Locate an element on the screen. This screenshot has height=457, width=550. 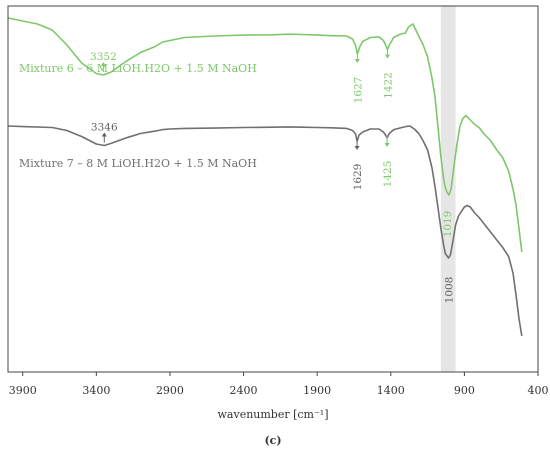
x-tick-label: 3400 is located at coordinates (96, 390).